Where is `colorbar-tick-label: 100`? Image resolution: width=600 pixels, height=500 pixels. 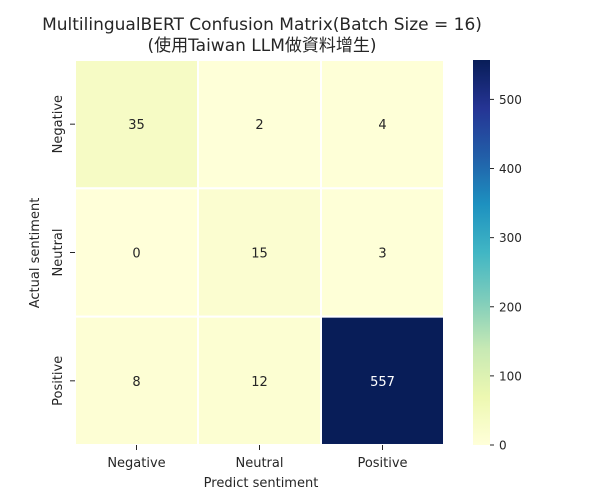
colorbar-tick-label: 100 is located at coordinates (510, 376).